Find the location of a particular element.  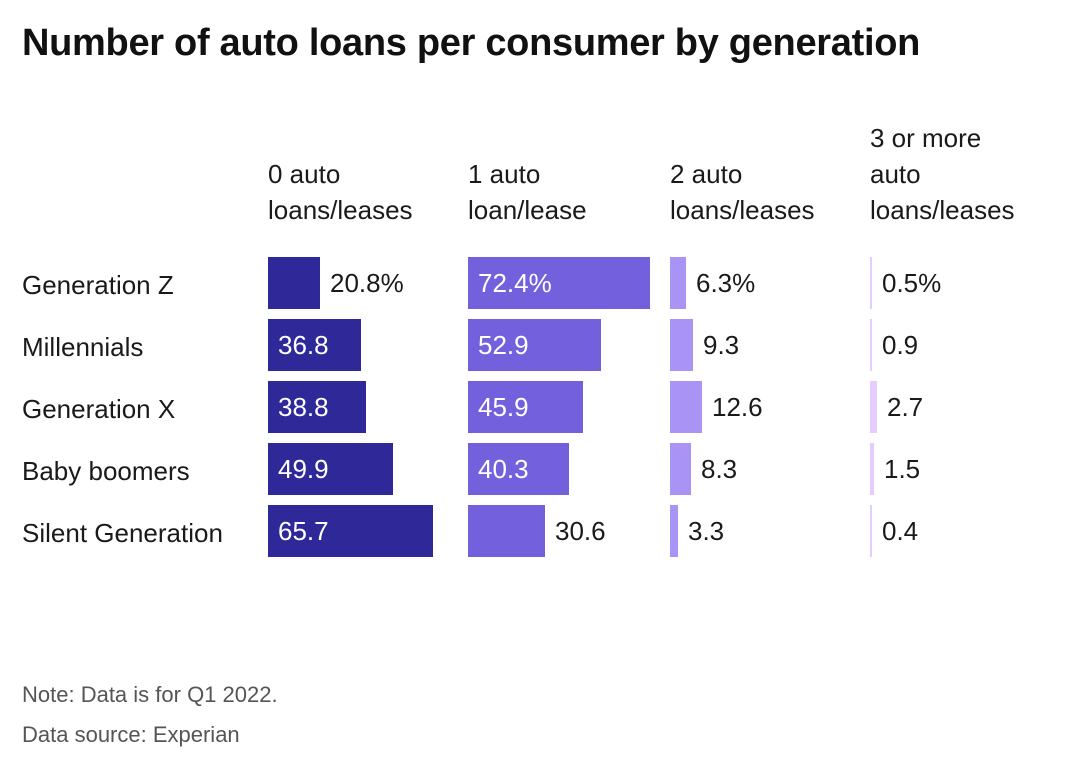

data-label: 72.4% is located at coordinates (515, 283).